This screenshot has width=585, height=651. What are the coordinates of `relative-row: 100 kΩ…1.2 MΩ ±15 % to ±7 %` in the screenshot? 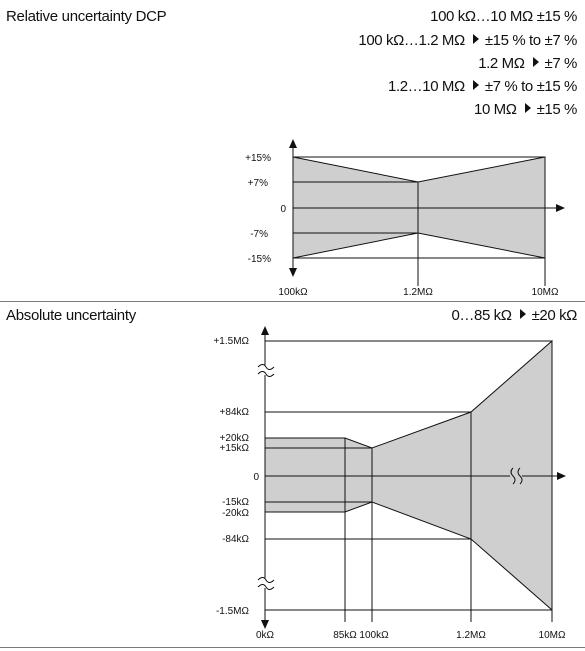 It's located at (467, 40).